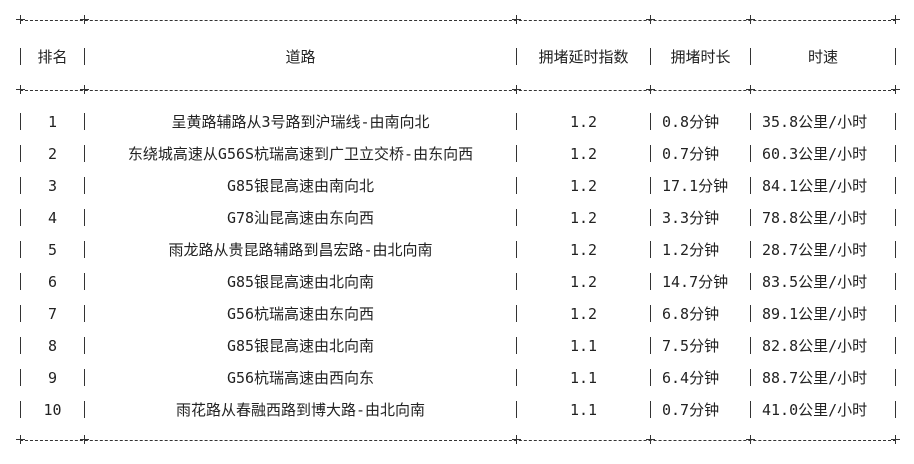 This screenshot has height=464, width=914. I want to click on table-row: 7 G56杭瑞高速由东向西 1.2 6.8分钟 89.1公里/小时, so click(457, 314).